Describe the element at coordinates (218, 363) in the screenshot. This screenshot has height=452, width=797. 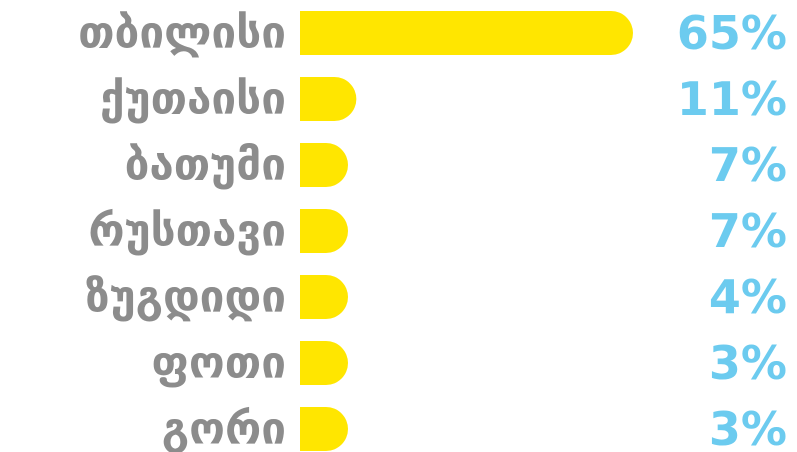
I see `category-label-6: ფოთი` at that location.